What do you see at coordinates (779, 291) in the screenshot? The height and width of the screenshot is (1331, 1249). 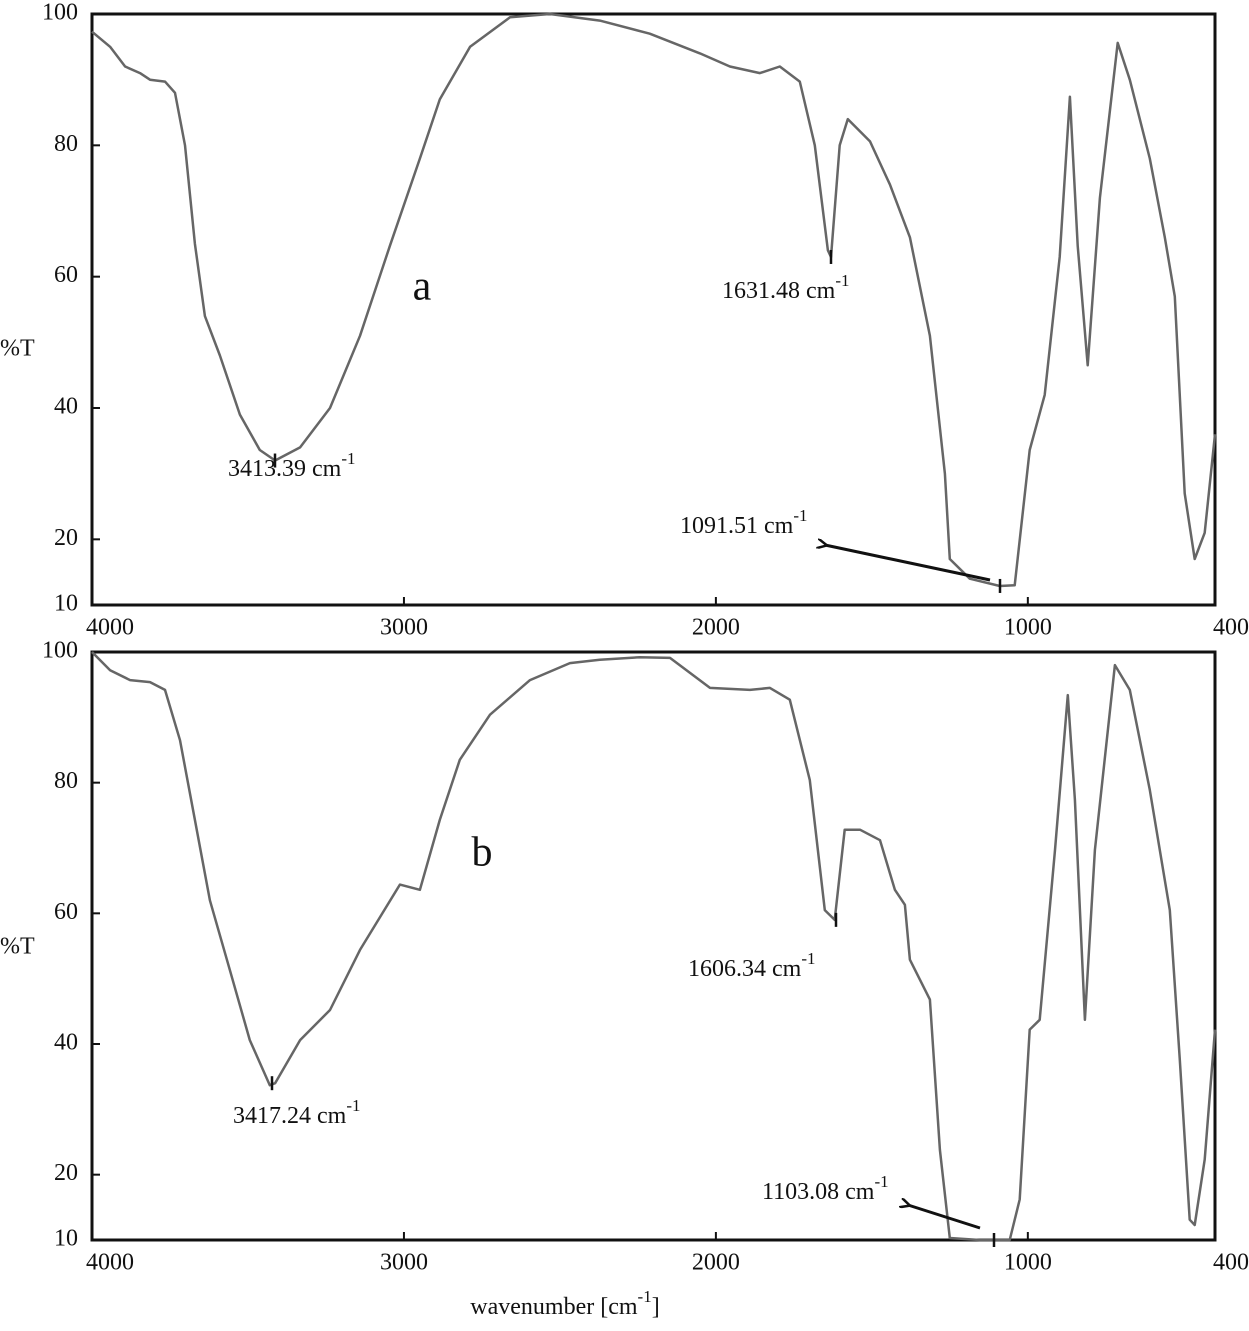 I see `peak-annotation-text: 1631.48 cm` at bounding box center [779, 291].